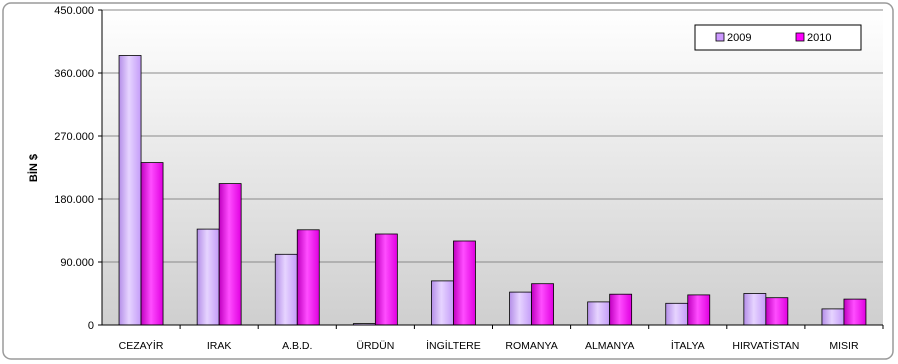 The height and width of the screenshot is (364, 898). Describe the element at coordinates (819, 38) in the screenshot. I see `legend-label-2010: 2010` at that location.